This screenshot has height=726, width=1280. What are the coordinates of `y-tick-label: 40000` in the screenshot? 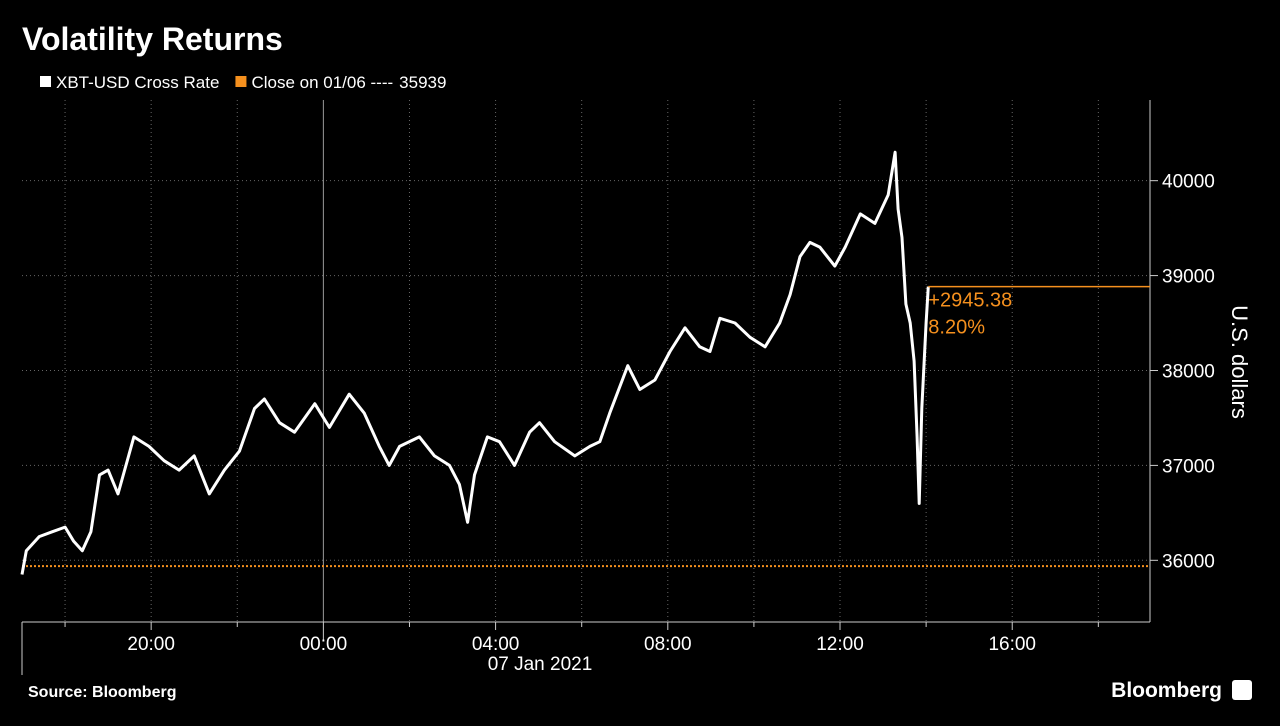 It's located at (1188, 182).